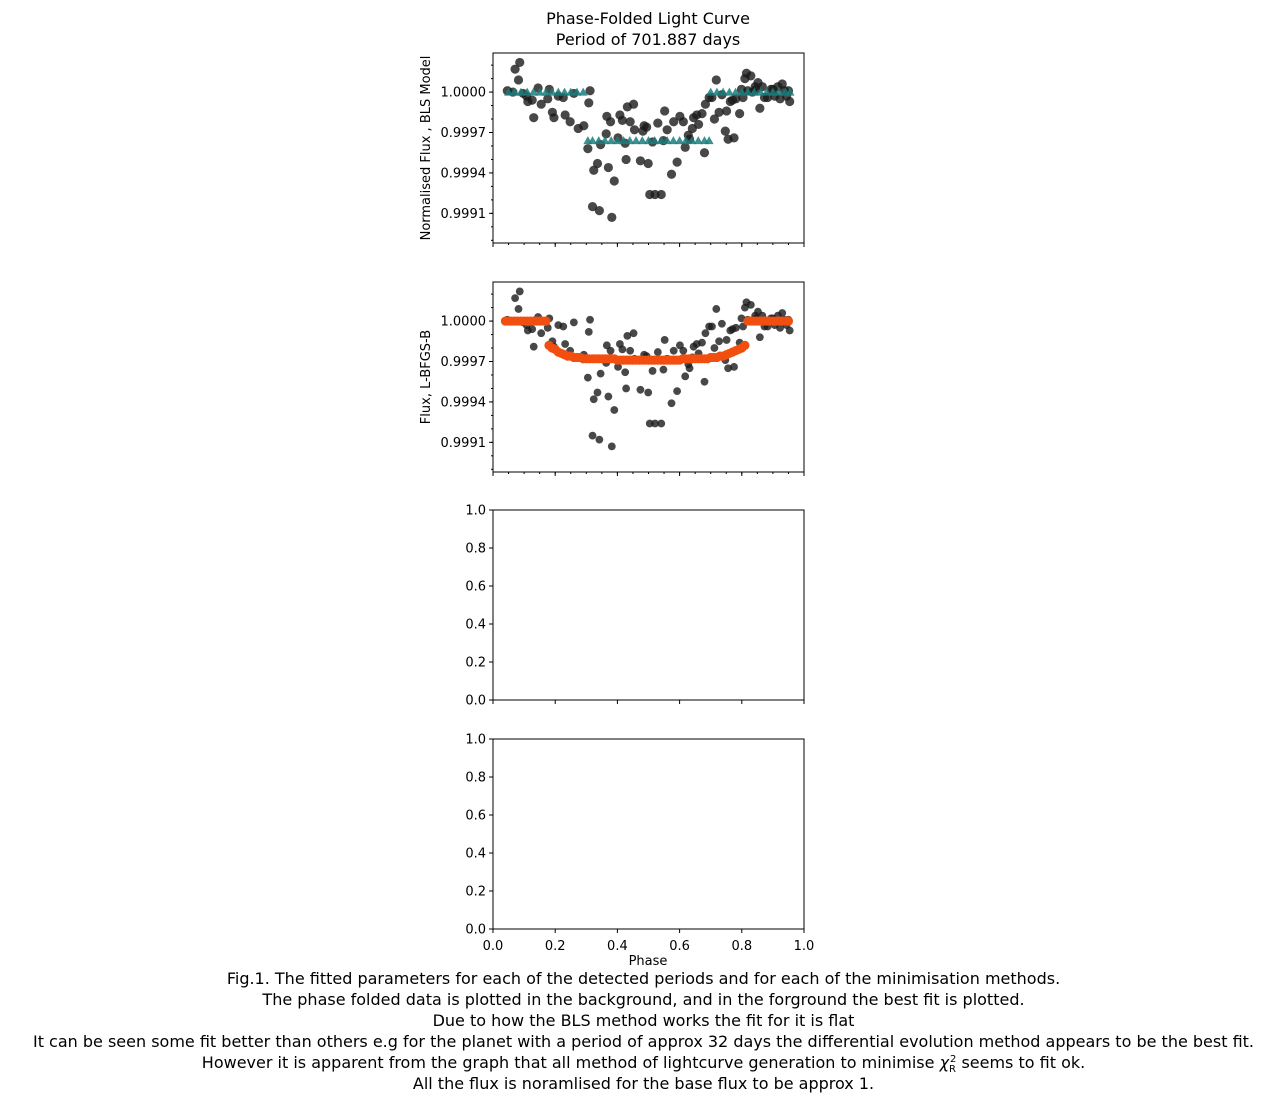 This screenshot has width=1287, height=1111. What do you see at coordinates (464, 402) in the screenshot?
I see `y-tick-label: 0.9994` at bounding box center [464, 402].